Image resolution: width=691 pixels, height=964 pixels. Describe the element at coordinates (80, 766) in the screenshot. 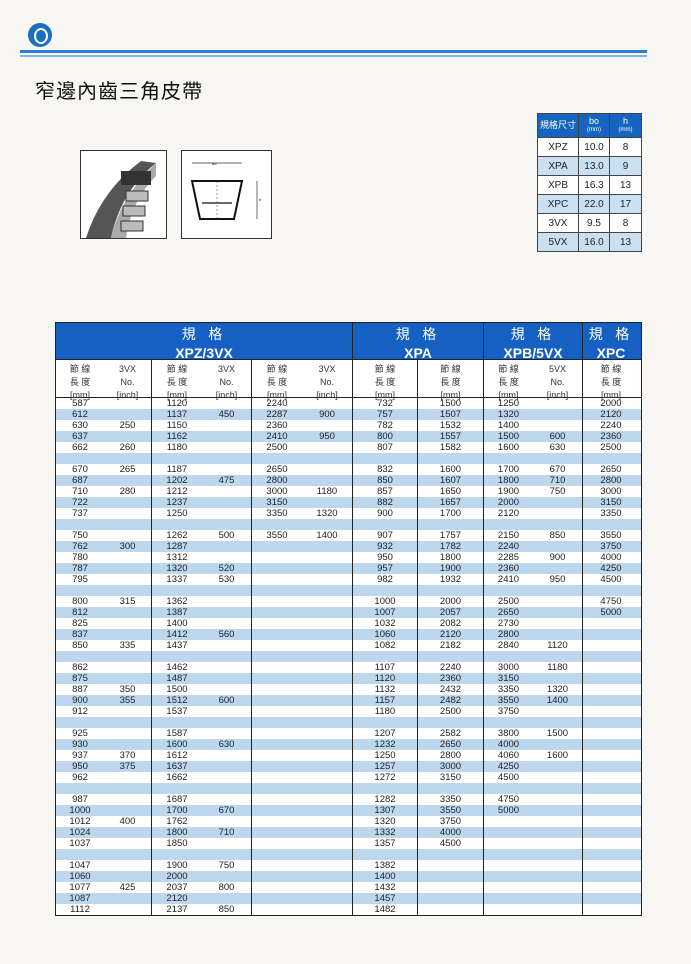

I see `table-cell: 950` at that location.